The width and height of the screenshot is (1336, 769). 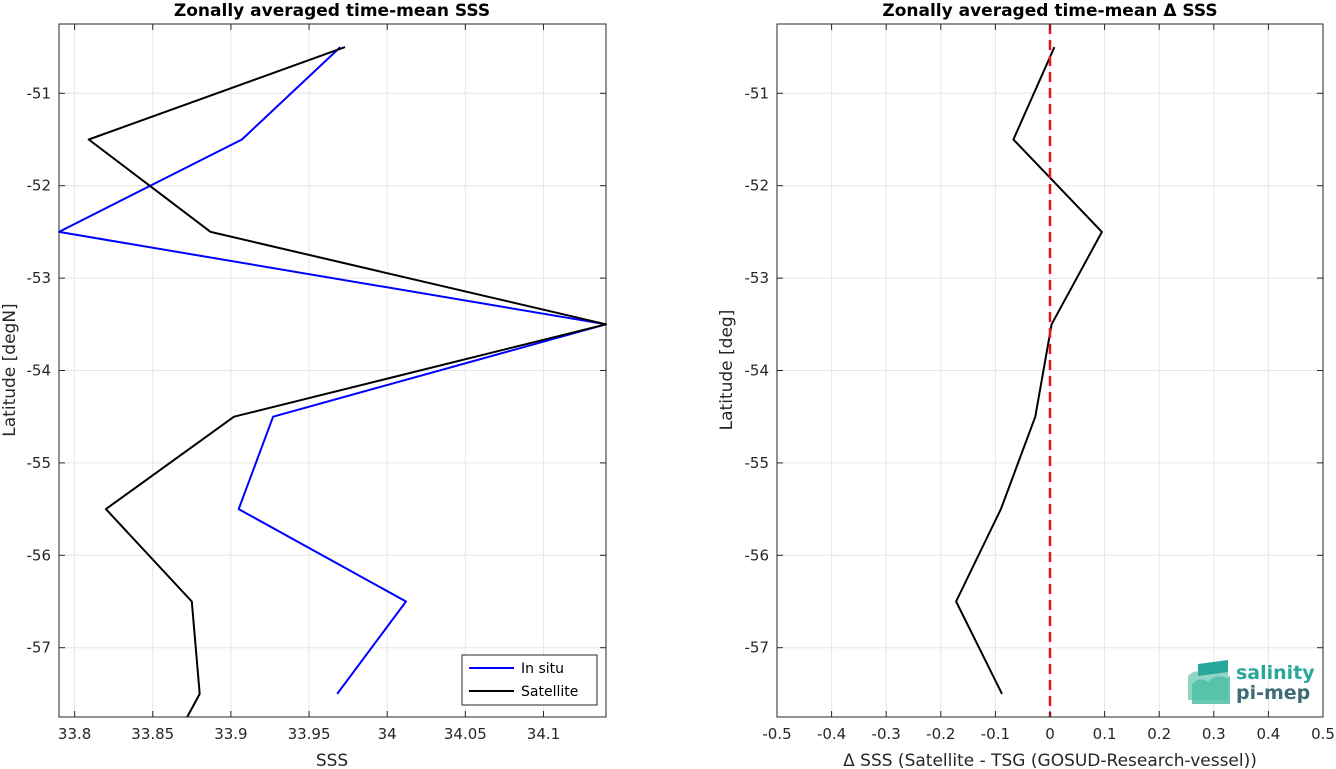 What do you see at coordinates (39, 555) in the screenshot?
I see `sss-y-tick-label: -56` at bounding box center [39, 555].